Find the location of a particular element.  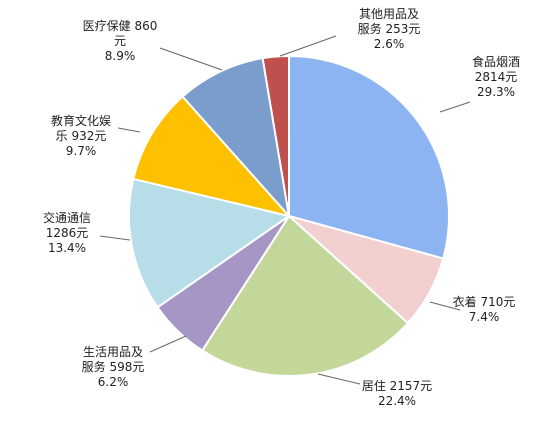

slice-label-6: 医疗保健 860 元 8.9% is located at coordinates (120, 41).